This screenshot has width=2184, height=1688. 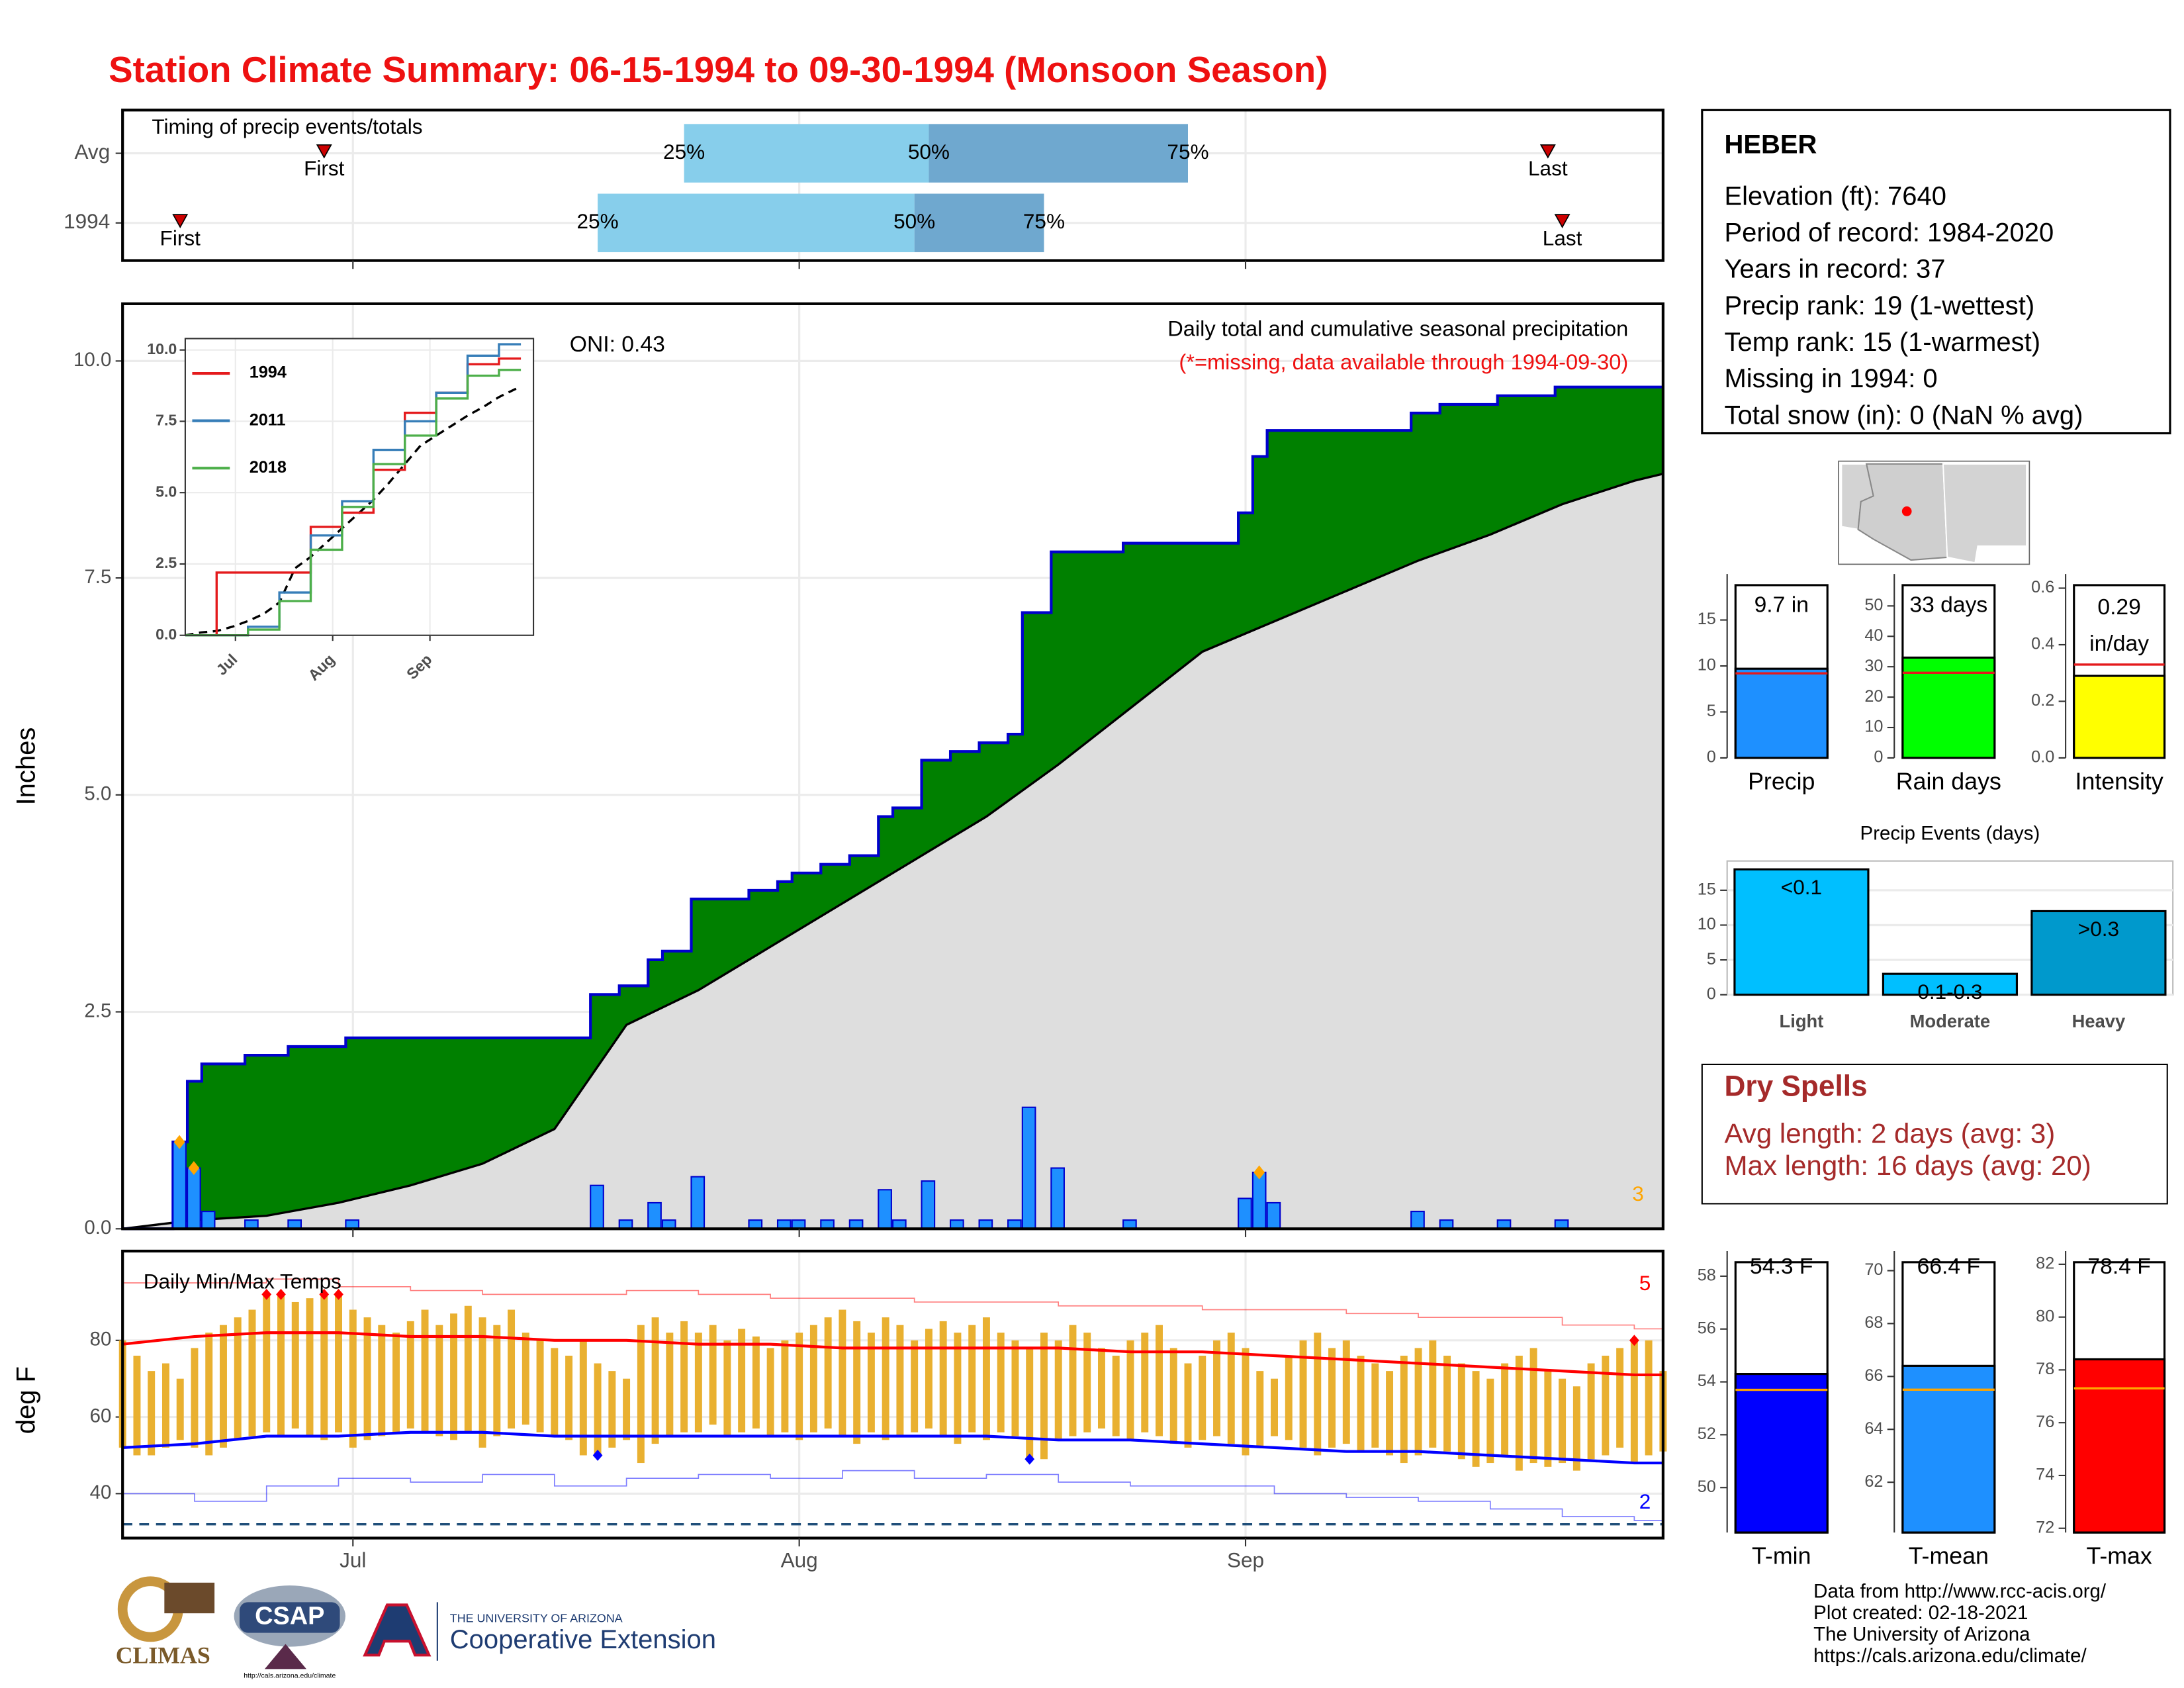 I want to click on csap-url: http://cals.arizona.edu/climate, so click(x=290, y=1676).